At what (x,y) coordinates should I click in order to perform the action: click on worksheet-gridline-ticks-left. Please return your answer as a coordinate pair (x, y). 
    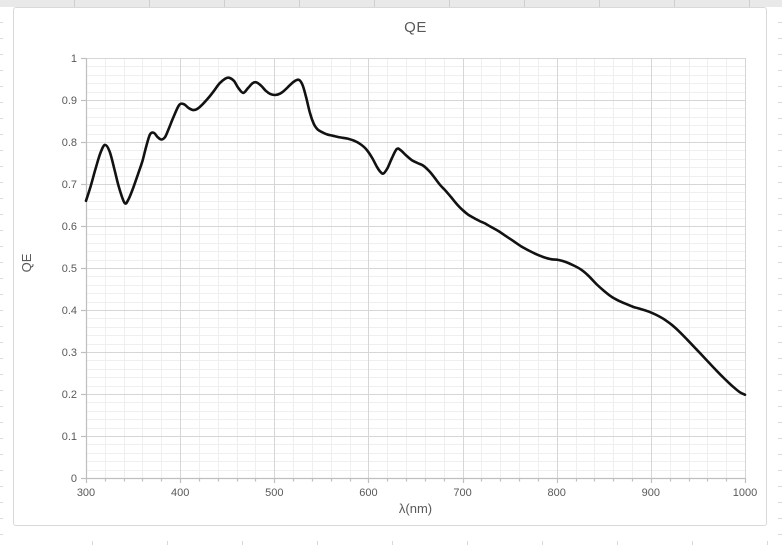
    Looking at the image, I should click on (1, 276).